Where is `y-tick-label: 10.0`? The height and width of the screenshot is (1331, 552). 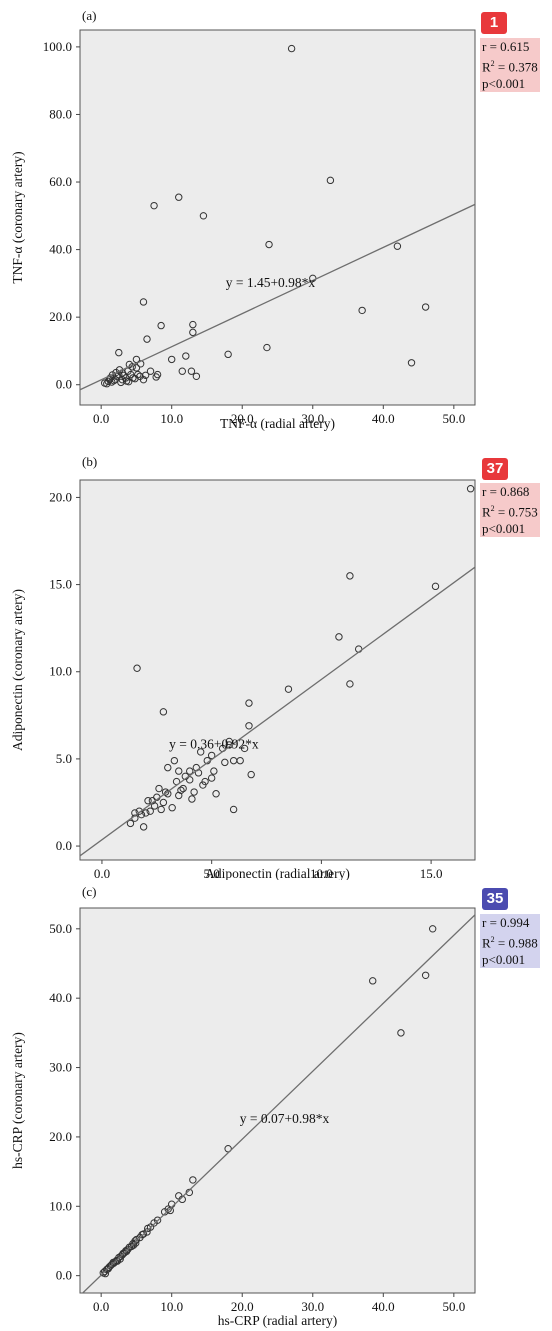
y-tick-label: 10.0 is located at coordinates (60, 671).